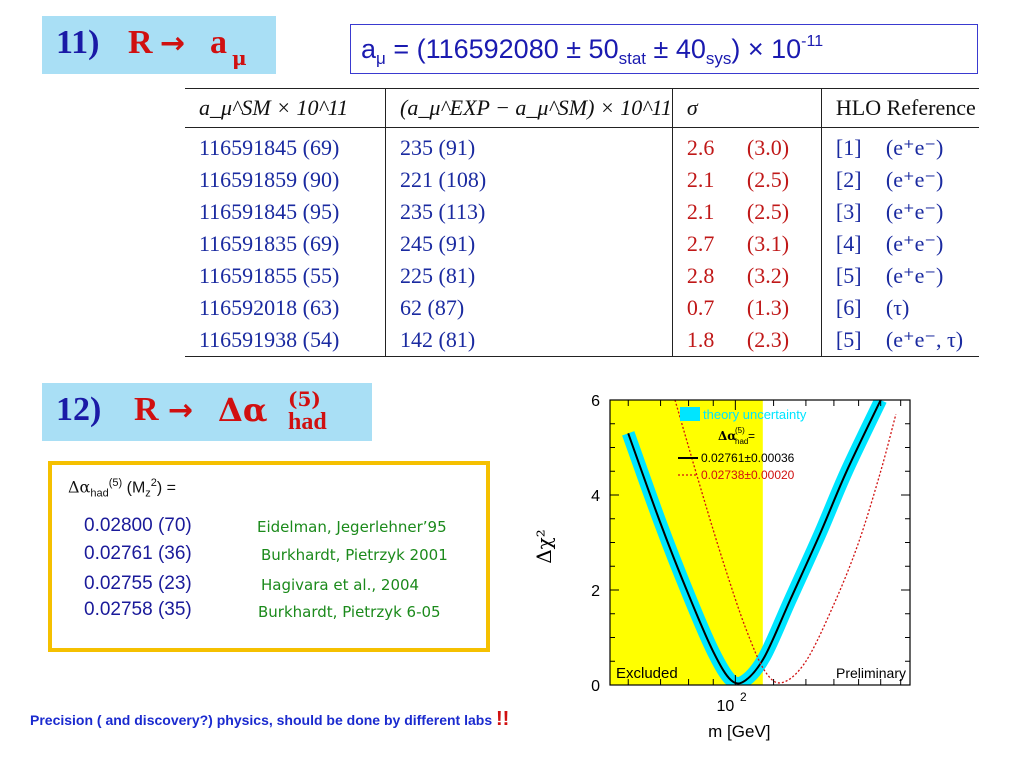 This screenshot has width=1024, height=768. I want to click on hlo-header-diff: (a_μ^EXP − a_μ^SM) × 10^11, so click(529, 108).